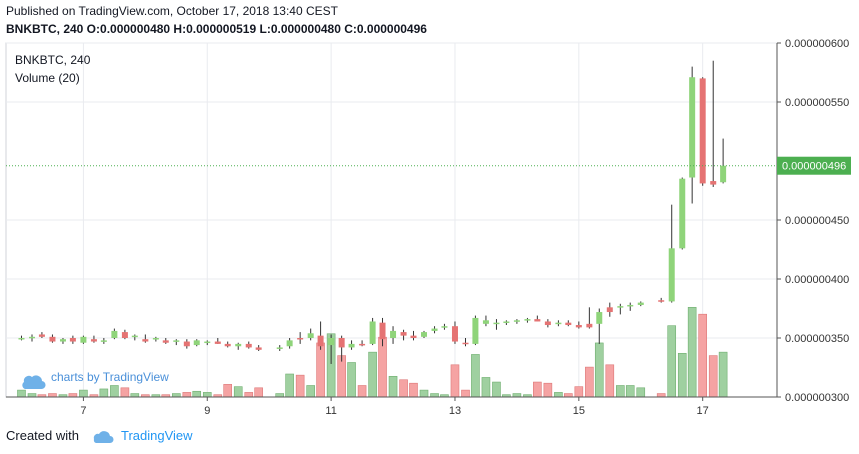 The image size is (859, 454). I want to click on tradingview-cloud-icon, so click(34, 382).